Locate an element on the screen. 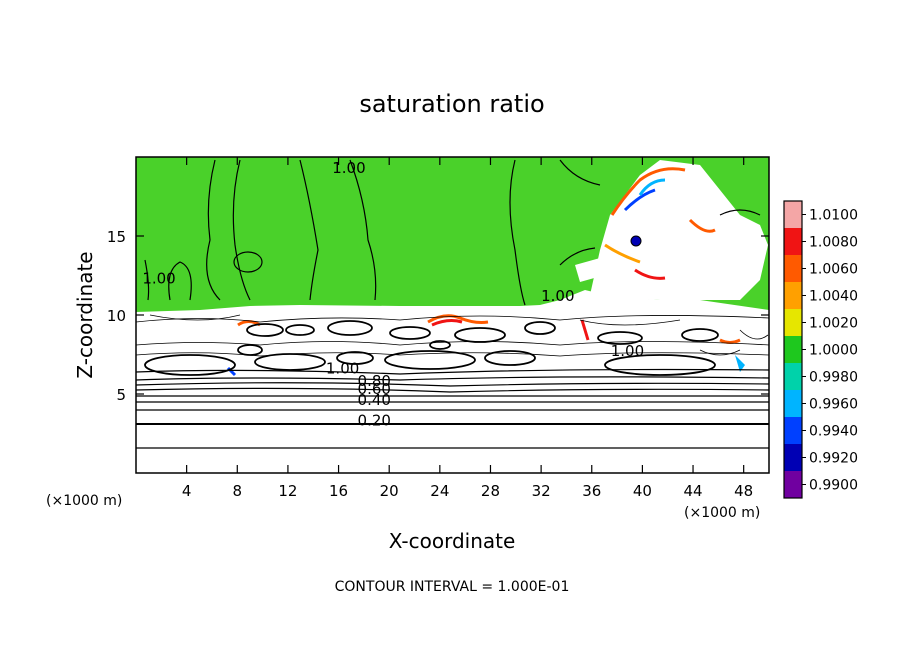 The image size is (904, 654). contour-label: 0.20 is located at coordinates (374, 421).